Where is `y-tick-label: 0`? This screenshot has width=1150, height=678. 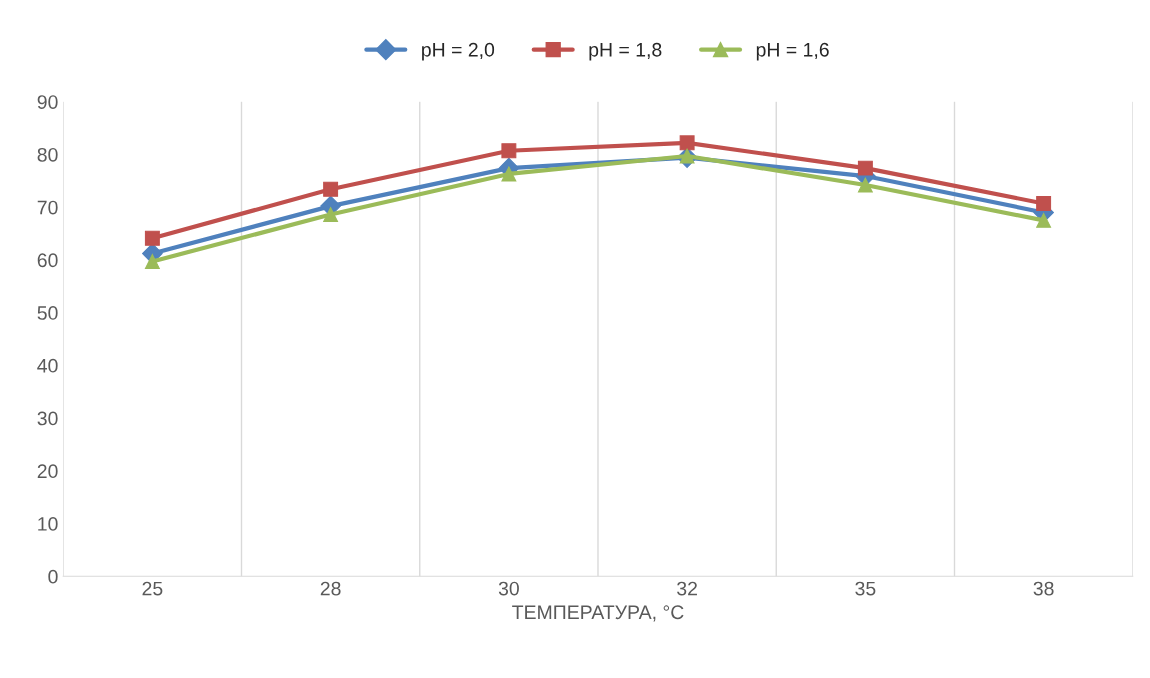
y-tick-label: 0 is located at coordinates (53, 576).